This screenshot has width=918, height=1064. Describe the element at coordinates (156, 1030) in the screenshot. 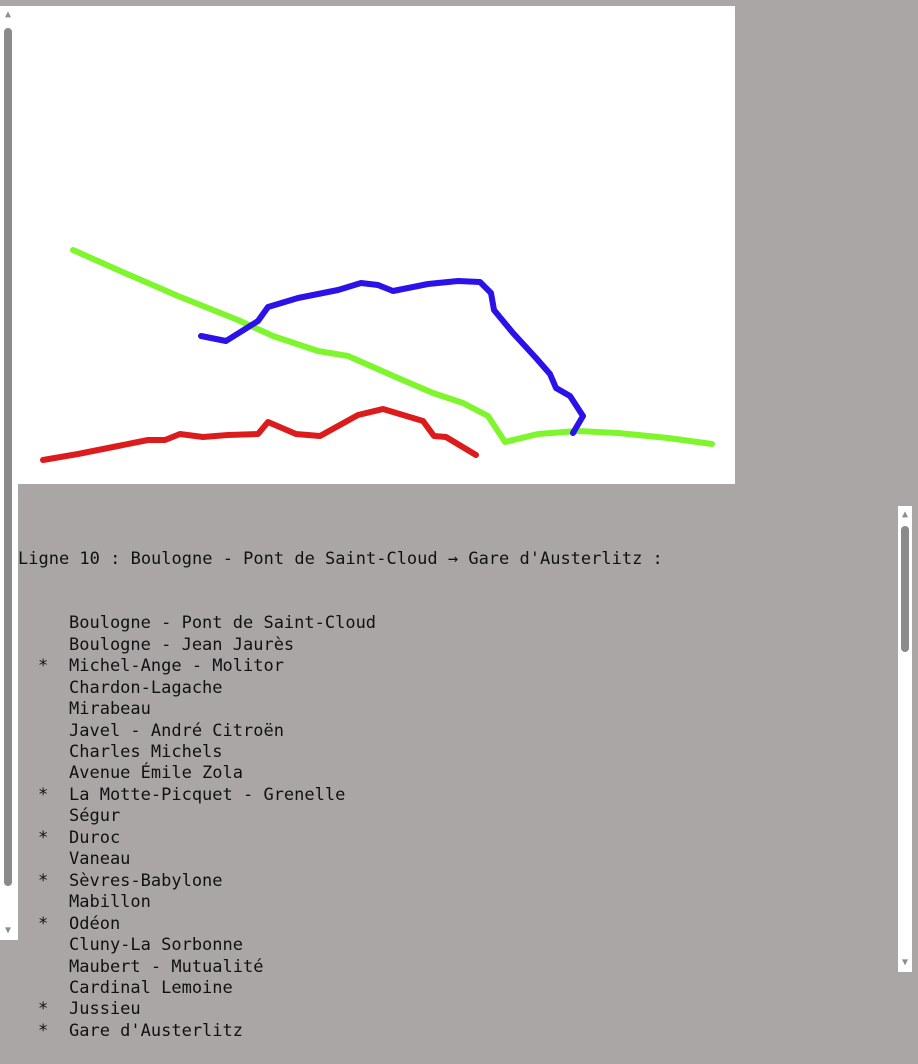

I see `station-name: Gare d'Austerlitz` at that location.